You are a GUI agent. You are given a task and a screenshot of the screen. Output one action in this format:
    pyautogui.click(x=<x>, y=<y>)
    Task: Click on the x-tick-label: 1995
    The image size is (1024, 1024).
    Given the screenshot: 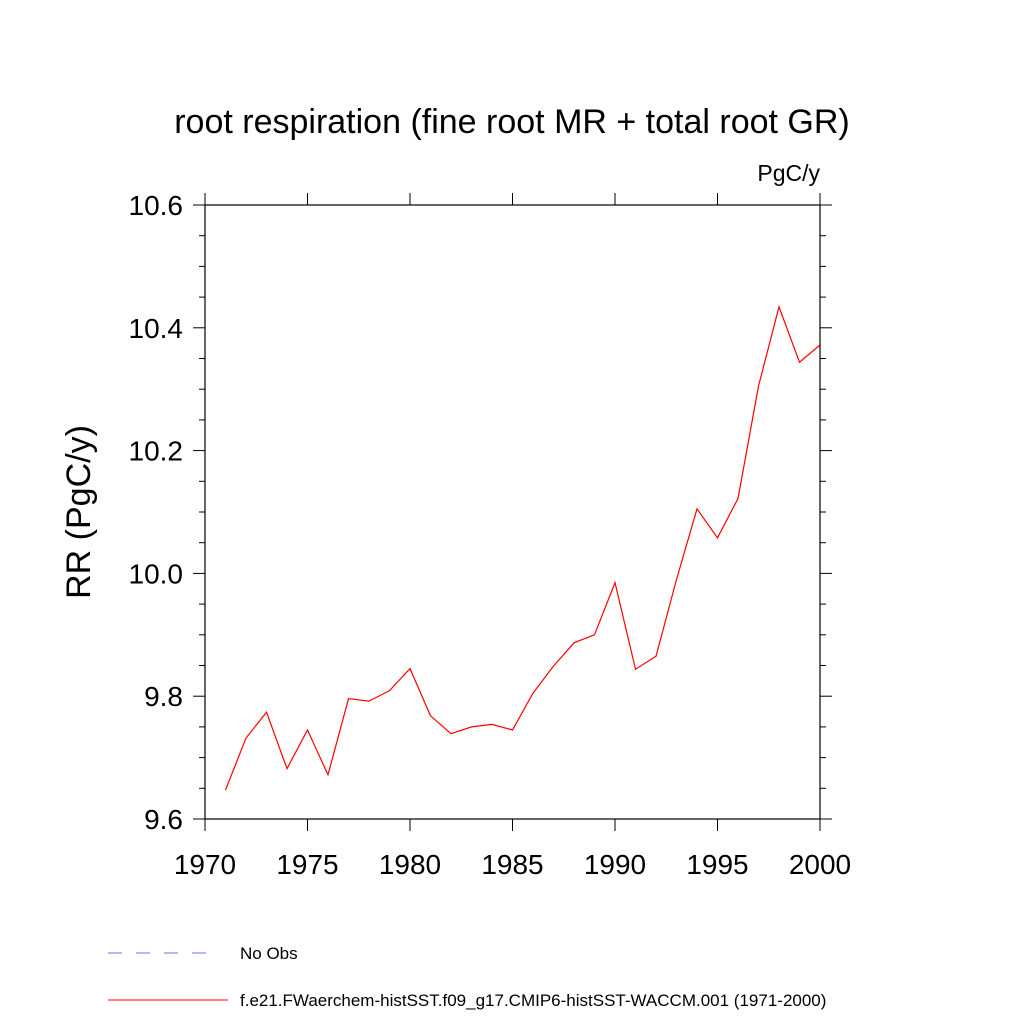 What is the action you would take?
    pyautogui.click(x=717, y=864)
    